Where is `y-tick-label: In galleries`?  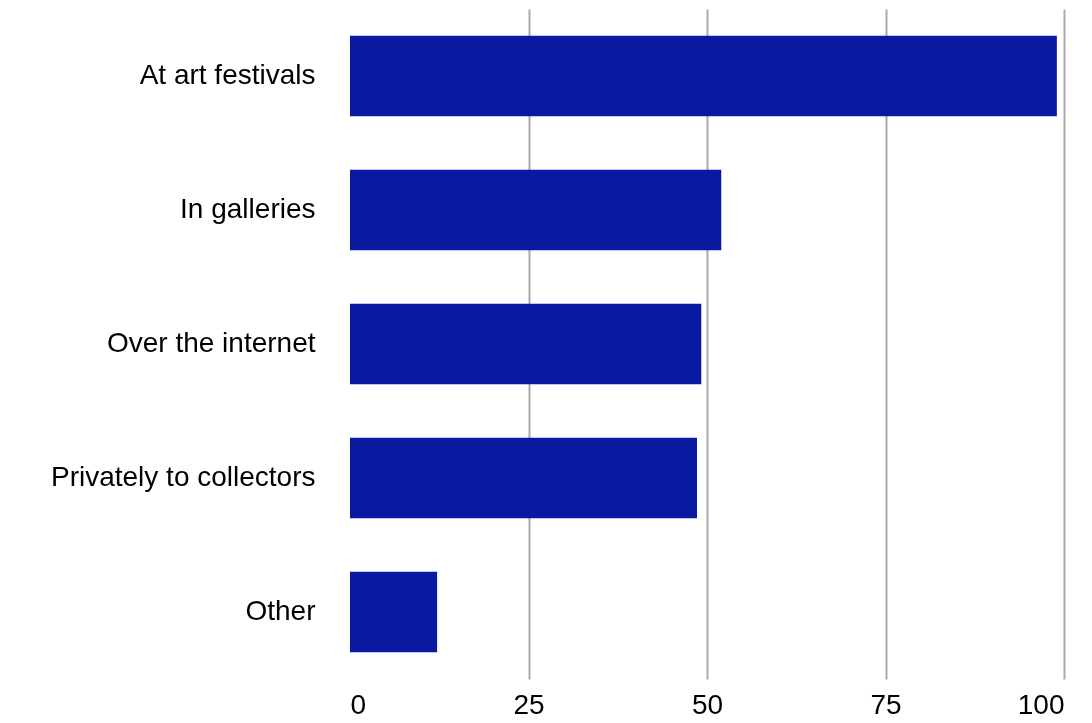 y-tick-label: In galleries is located at coordinates (248, 208).